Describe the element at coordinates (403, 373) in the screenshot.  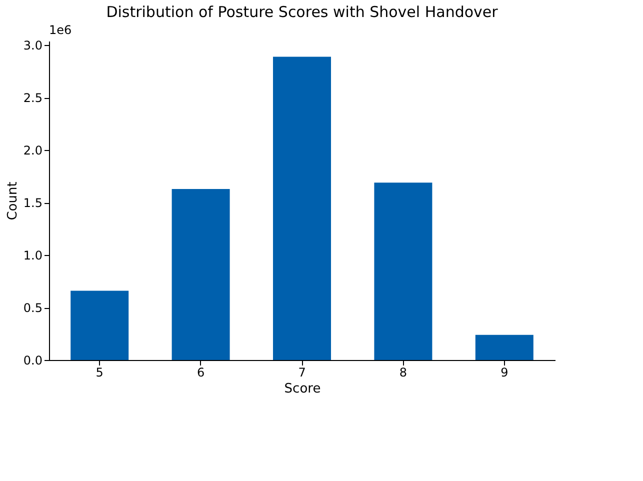
I see `x-tick-label: 8` at that location.